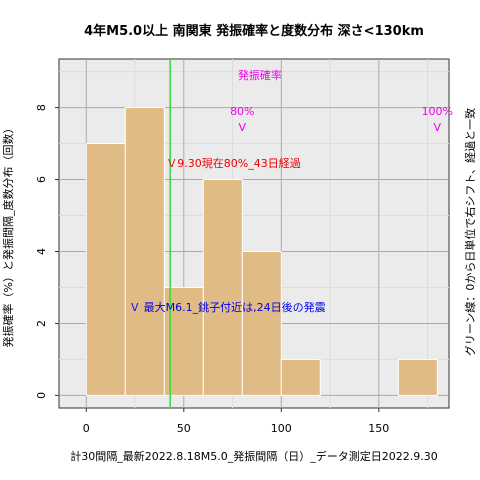  I want to click on x-tick-label: 50, so click(184, 428).